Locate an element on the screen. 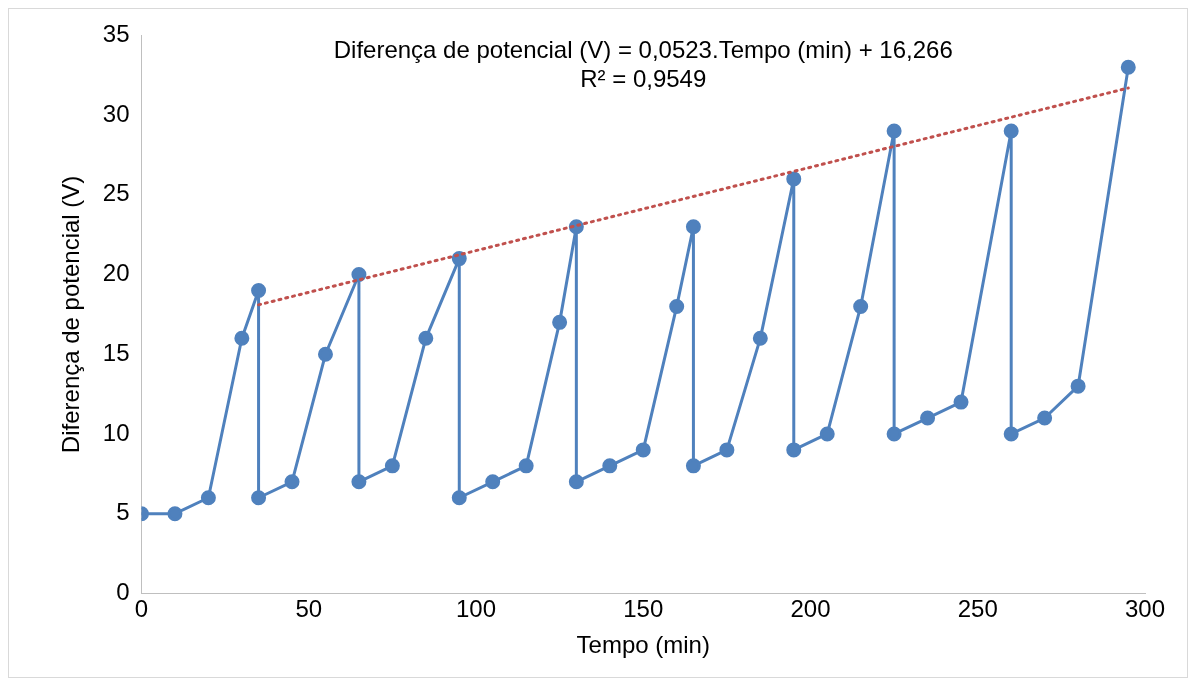 The height and width of the screenshot is (688, 1197). x-tick-label: 250 is located at coordinates (977, 609).